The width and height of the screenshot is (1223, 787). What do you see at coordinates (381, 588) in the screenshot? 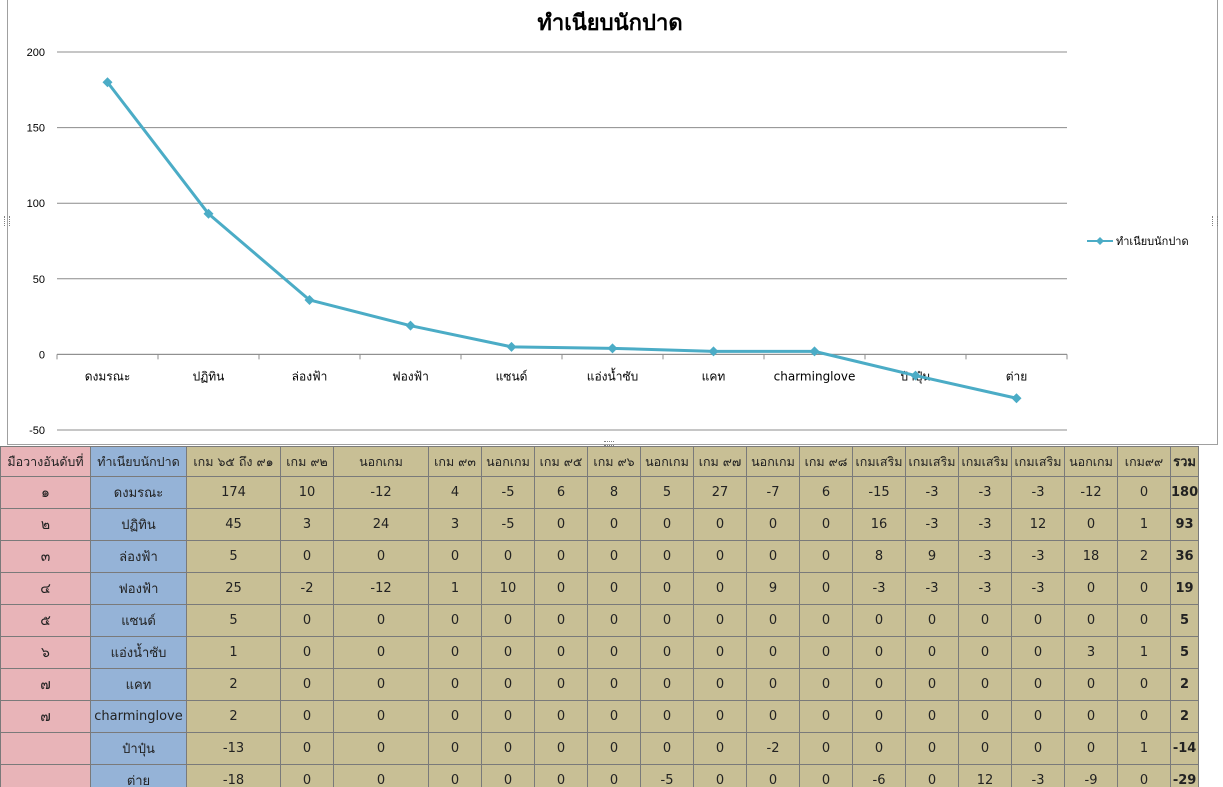
I see `score-cell: -12` at bounding box center [381, 588].